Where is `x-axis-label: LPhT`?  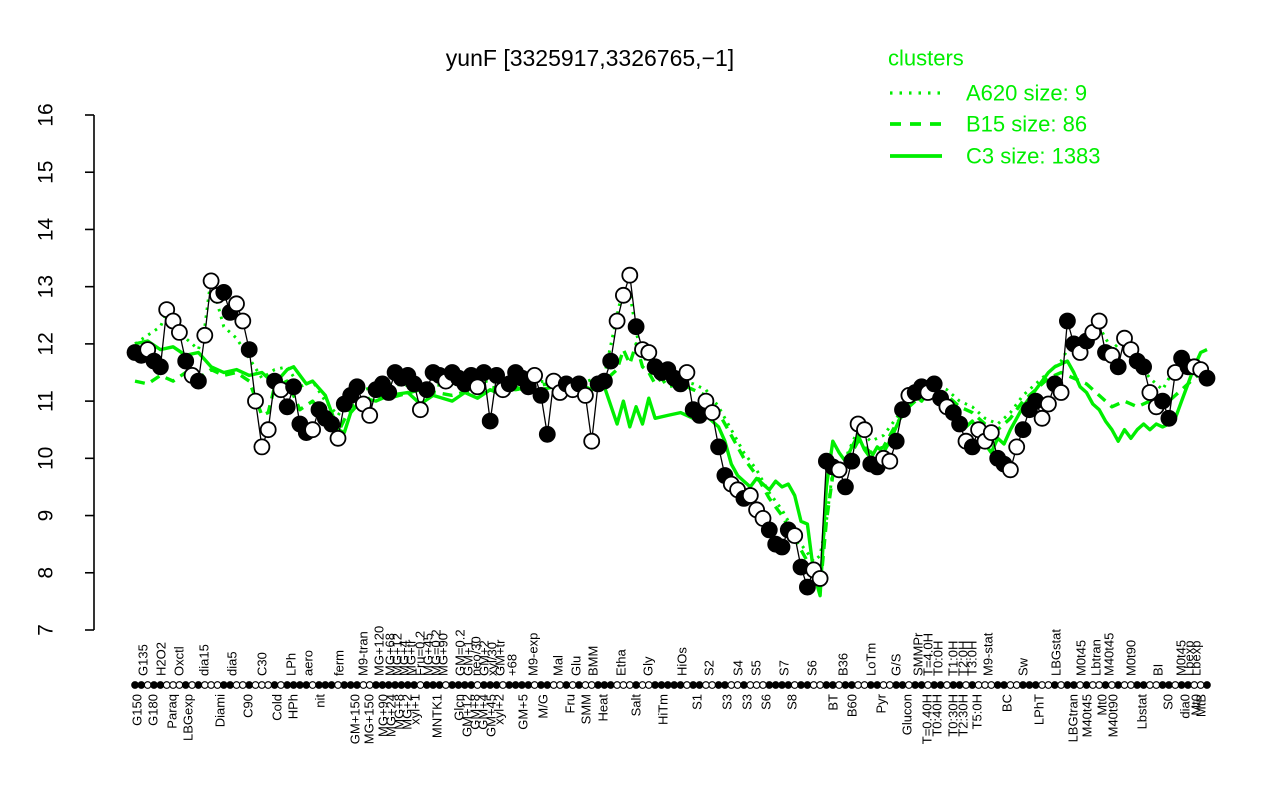
x-axis-label: LPhT is located at coordinates (1039, 709).